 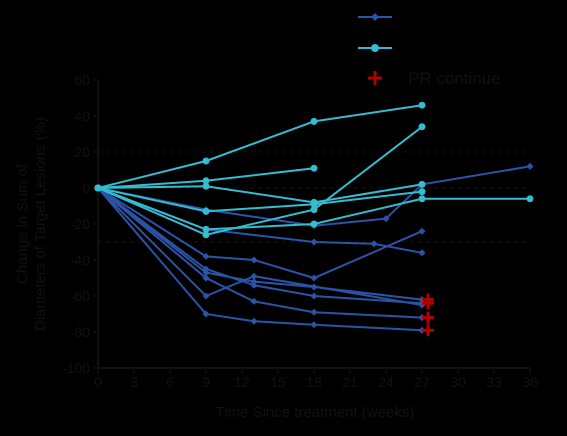 I want to click on y-tick-label: 0, so click(x=86, y=188).